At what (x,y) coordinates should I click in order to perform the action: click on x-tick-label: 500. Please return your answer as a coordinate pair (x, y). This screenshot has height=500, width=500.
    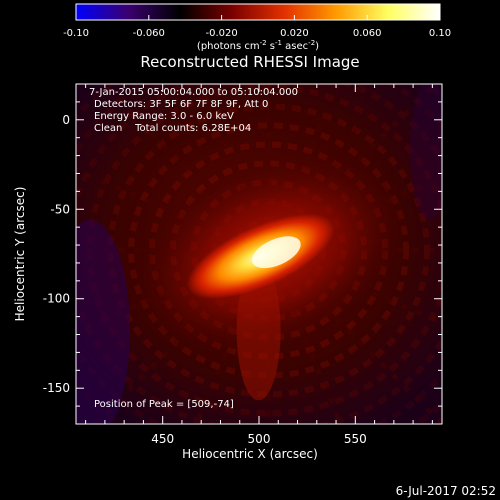
    Looking at the image, I should click on (259, 439).